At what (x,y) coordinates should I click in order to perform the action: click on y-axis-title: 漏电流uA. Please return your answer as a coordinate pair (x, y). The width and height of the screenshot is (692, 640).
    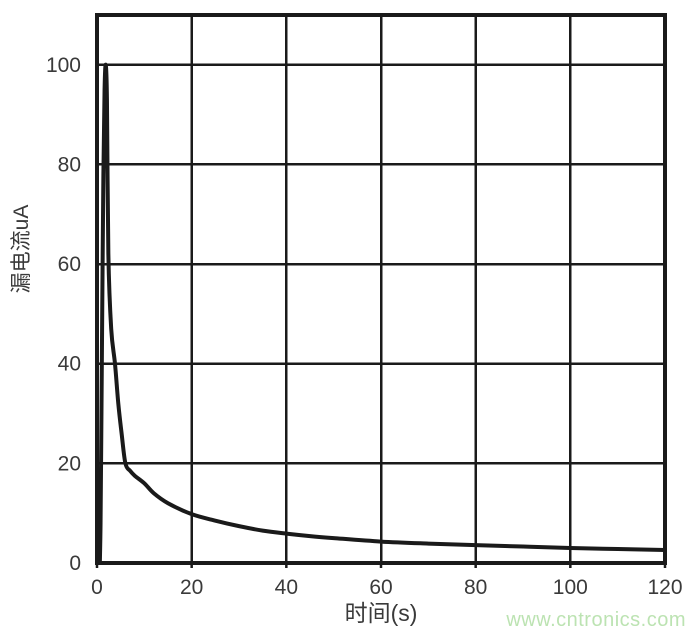
    Looking at the image, I should click on (21, 249).